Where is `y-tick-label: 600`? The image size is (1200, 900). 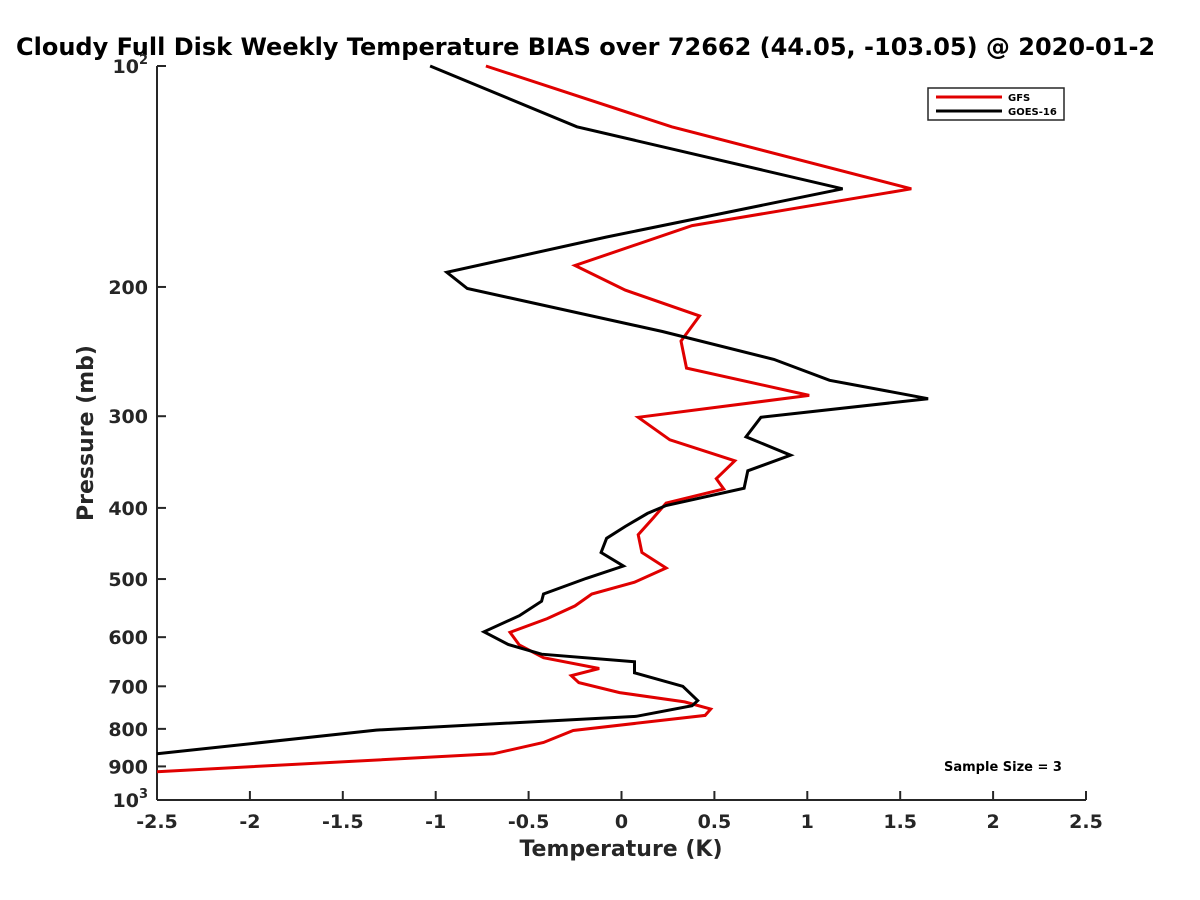 y-tick-label: 600 is located at coordinates (128, 638).